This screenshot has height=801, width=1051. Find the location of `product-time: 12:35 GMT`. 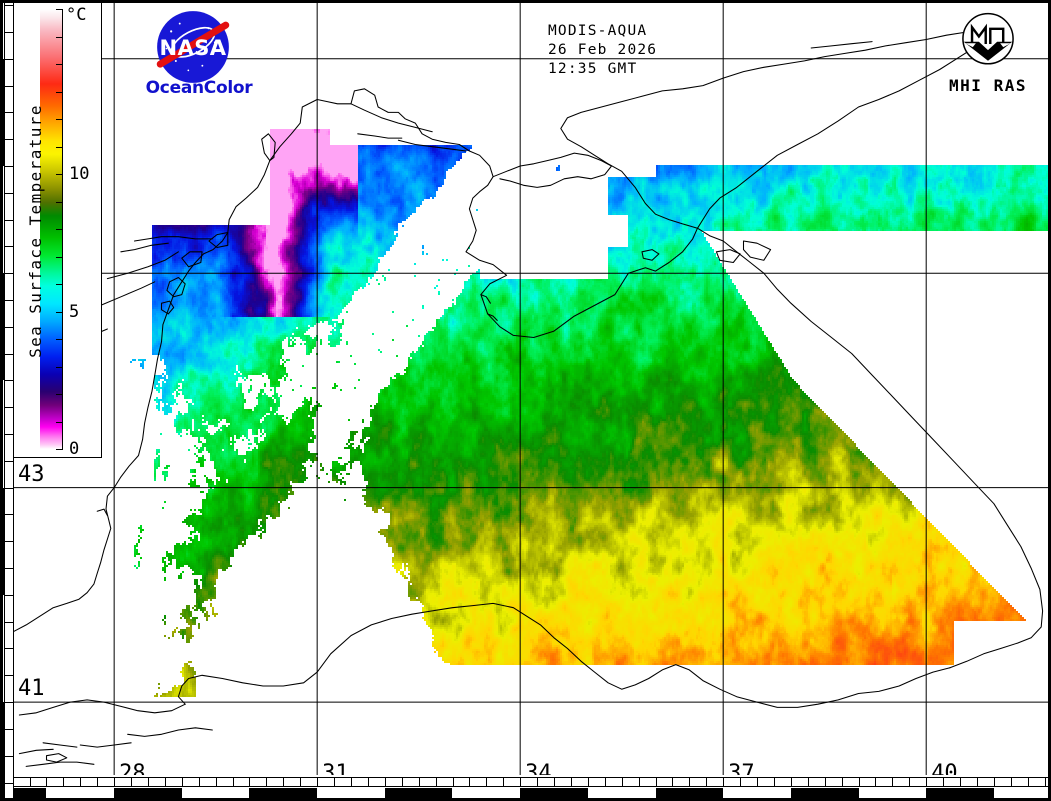

product-time: 12:35 GMT is located at coordinates (593, 69).